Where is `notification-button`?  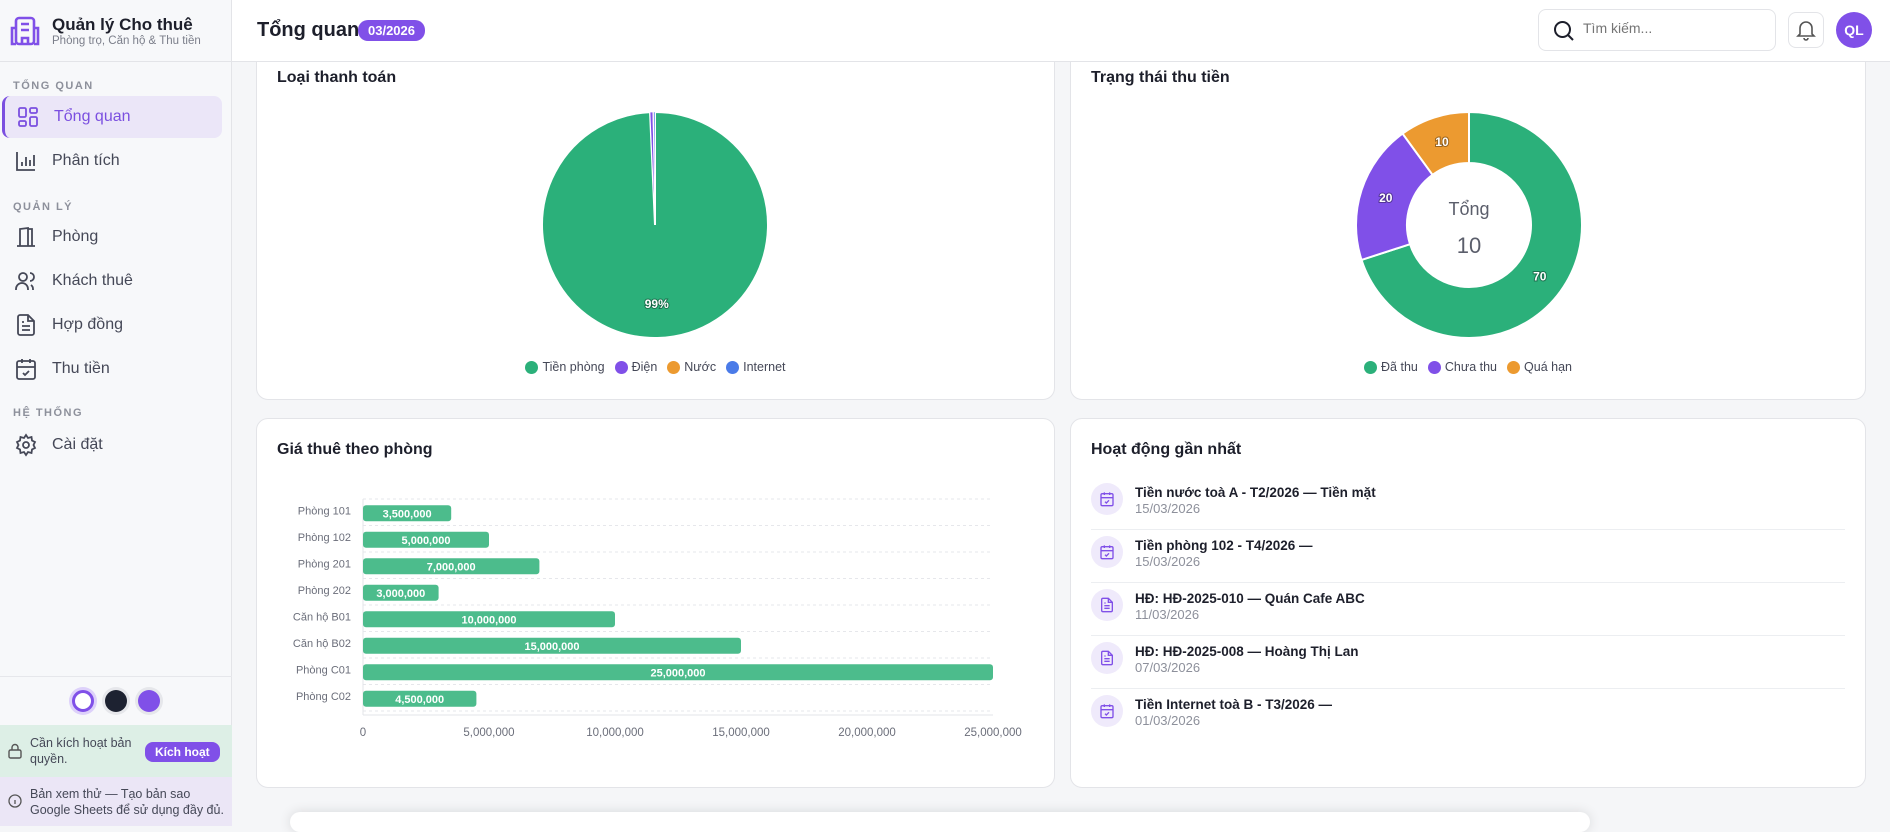
notification-button is located at coordinates (1806, 30).